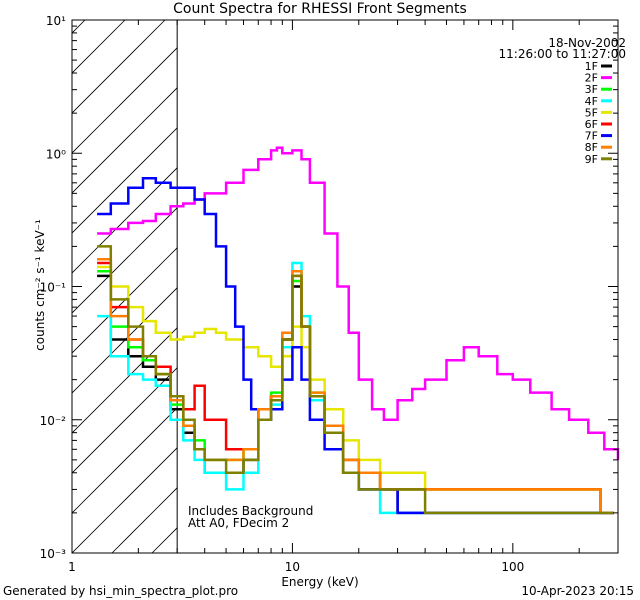 The height and width of the screenshot is (600, 640). What do you see at coordinates (591, 101) in the screenshot?
I see `legend-label-4F: 4F` at bounding box center [591, 101].